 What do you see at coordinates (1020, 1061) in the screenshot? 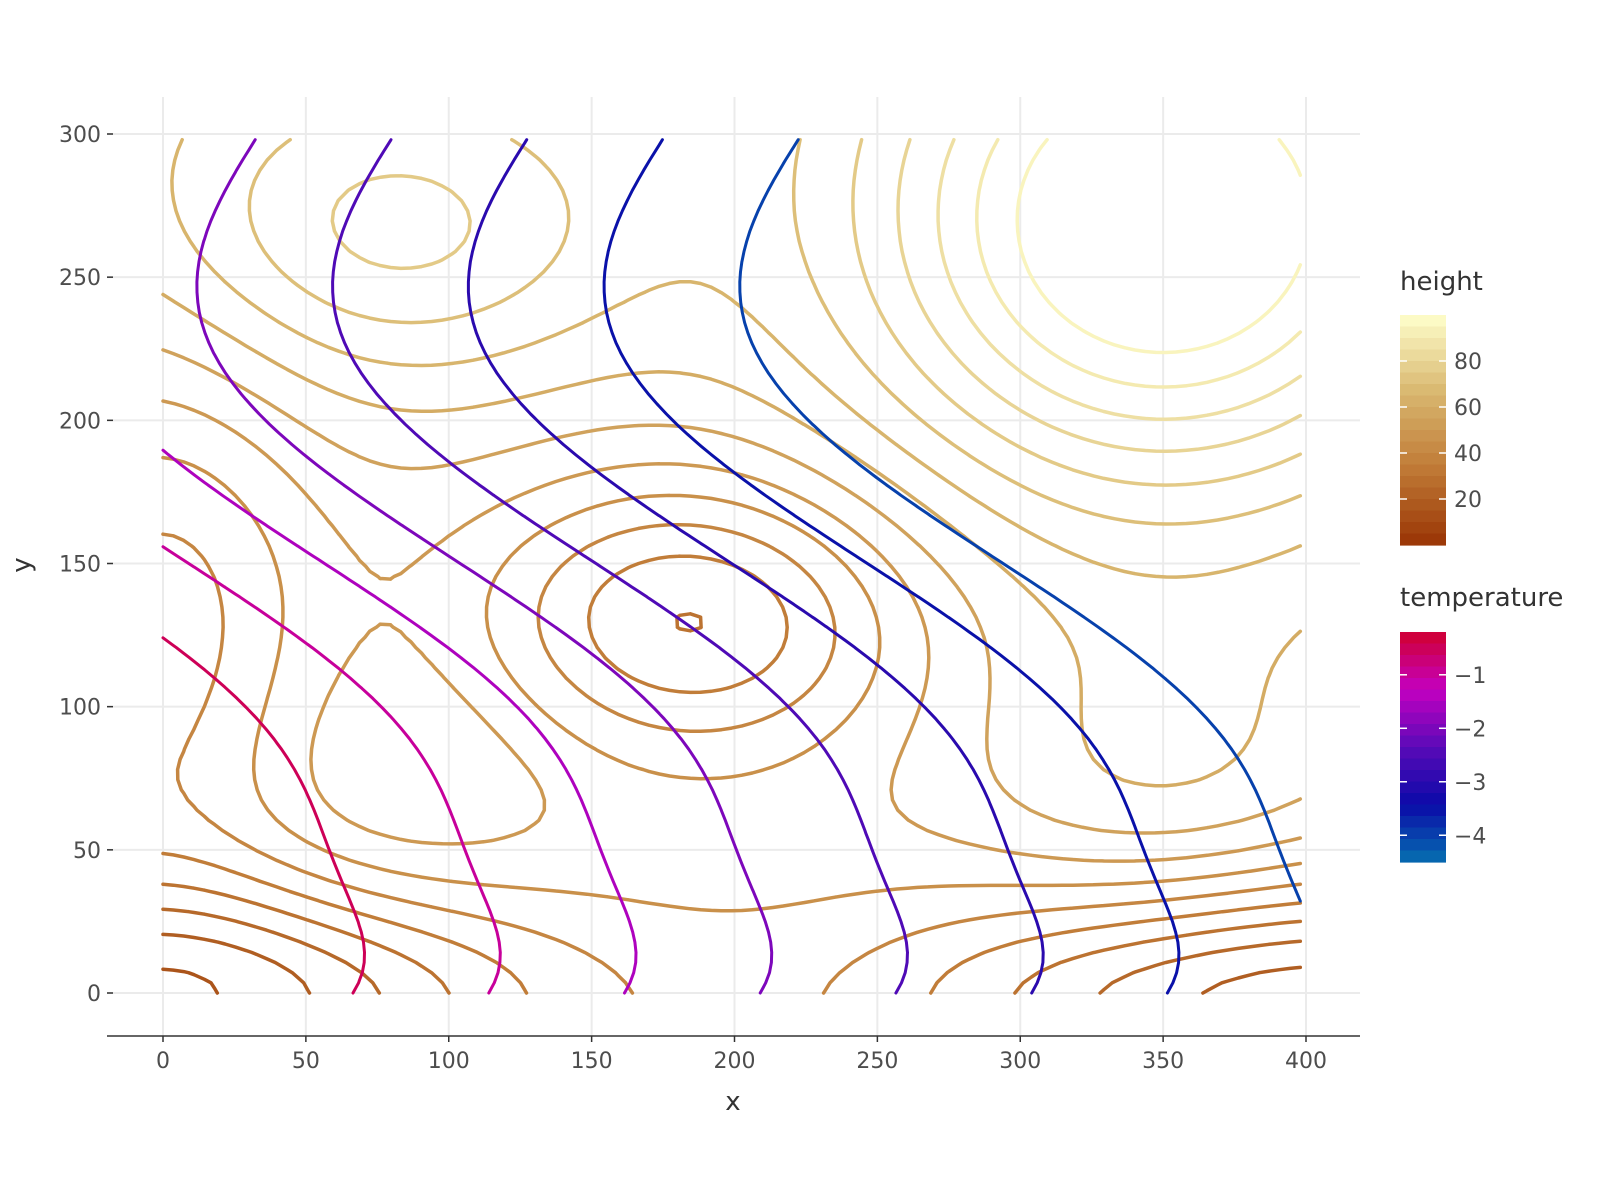
I see `x-tick-label: 300` at bounding box center [1020, 1061].